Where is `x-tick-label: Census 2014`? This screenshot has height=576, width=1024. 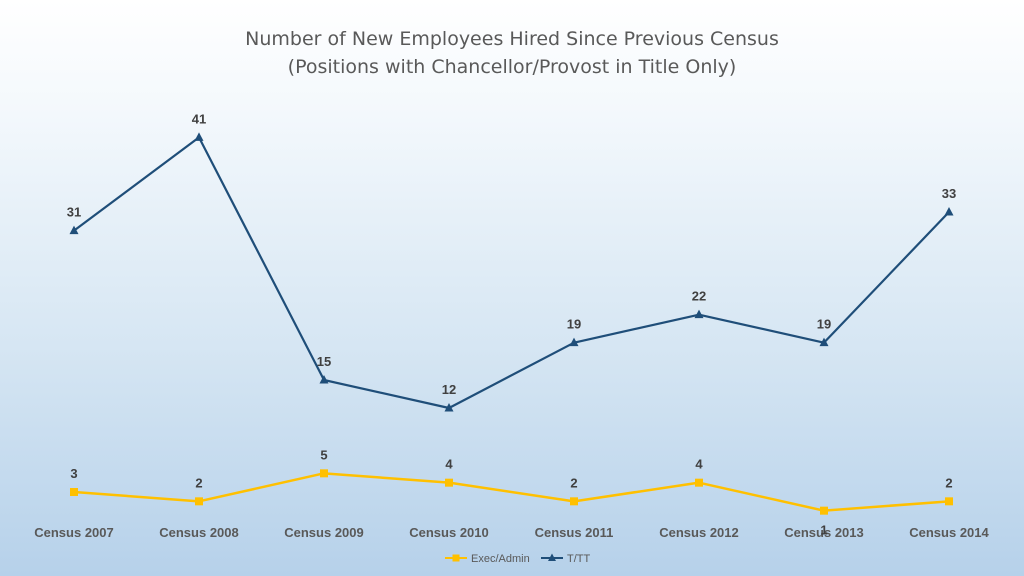
x-tick-label: Census 2014 is located at coordinates (949, 532).